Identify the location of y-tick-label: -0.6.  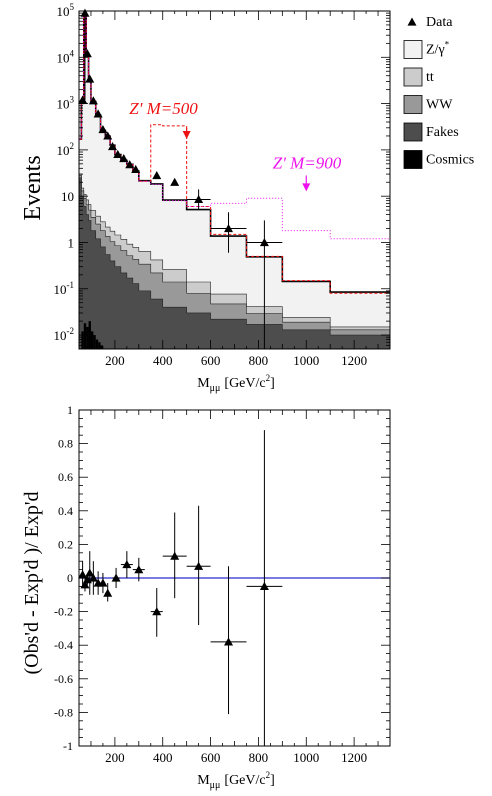
(63, 679).